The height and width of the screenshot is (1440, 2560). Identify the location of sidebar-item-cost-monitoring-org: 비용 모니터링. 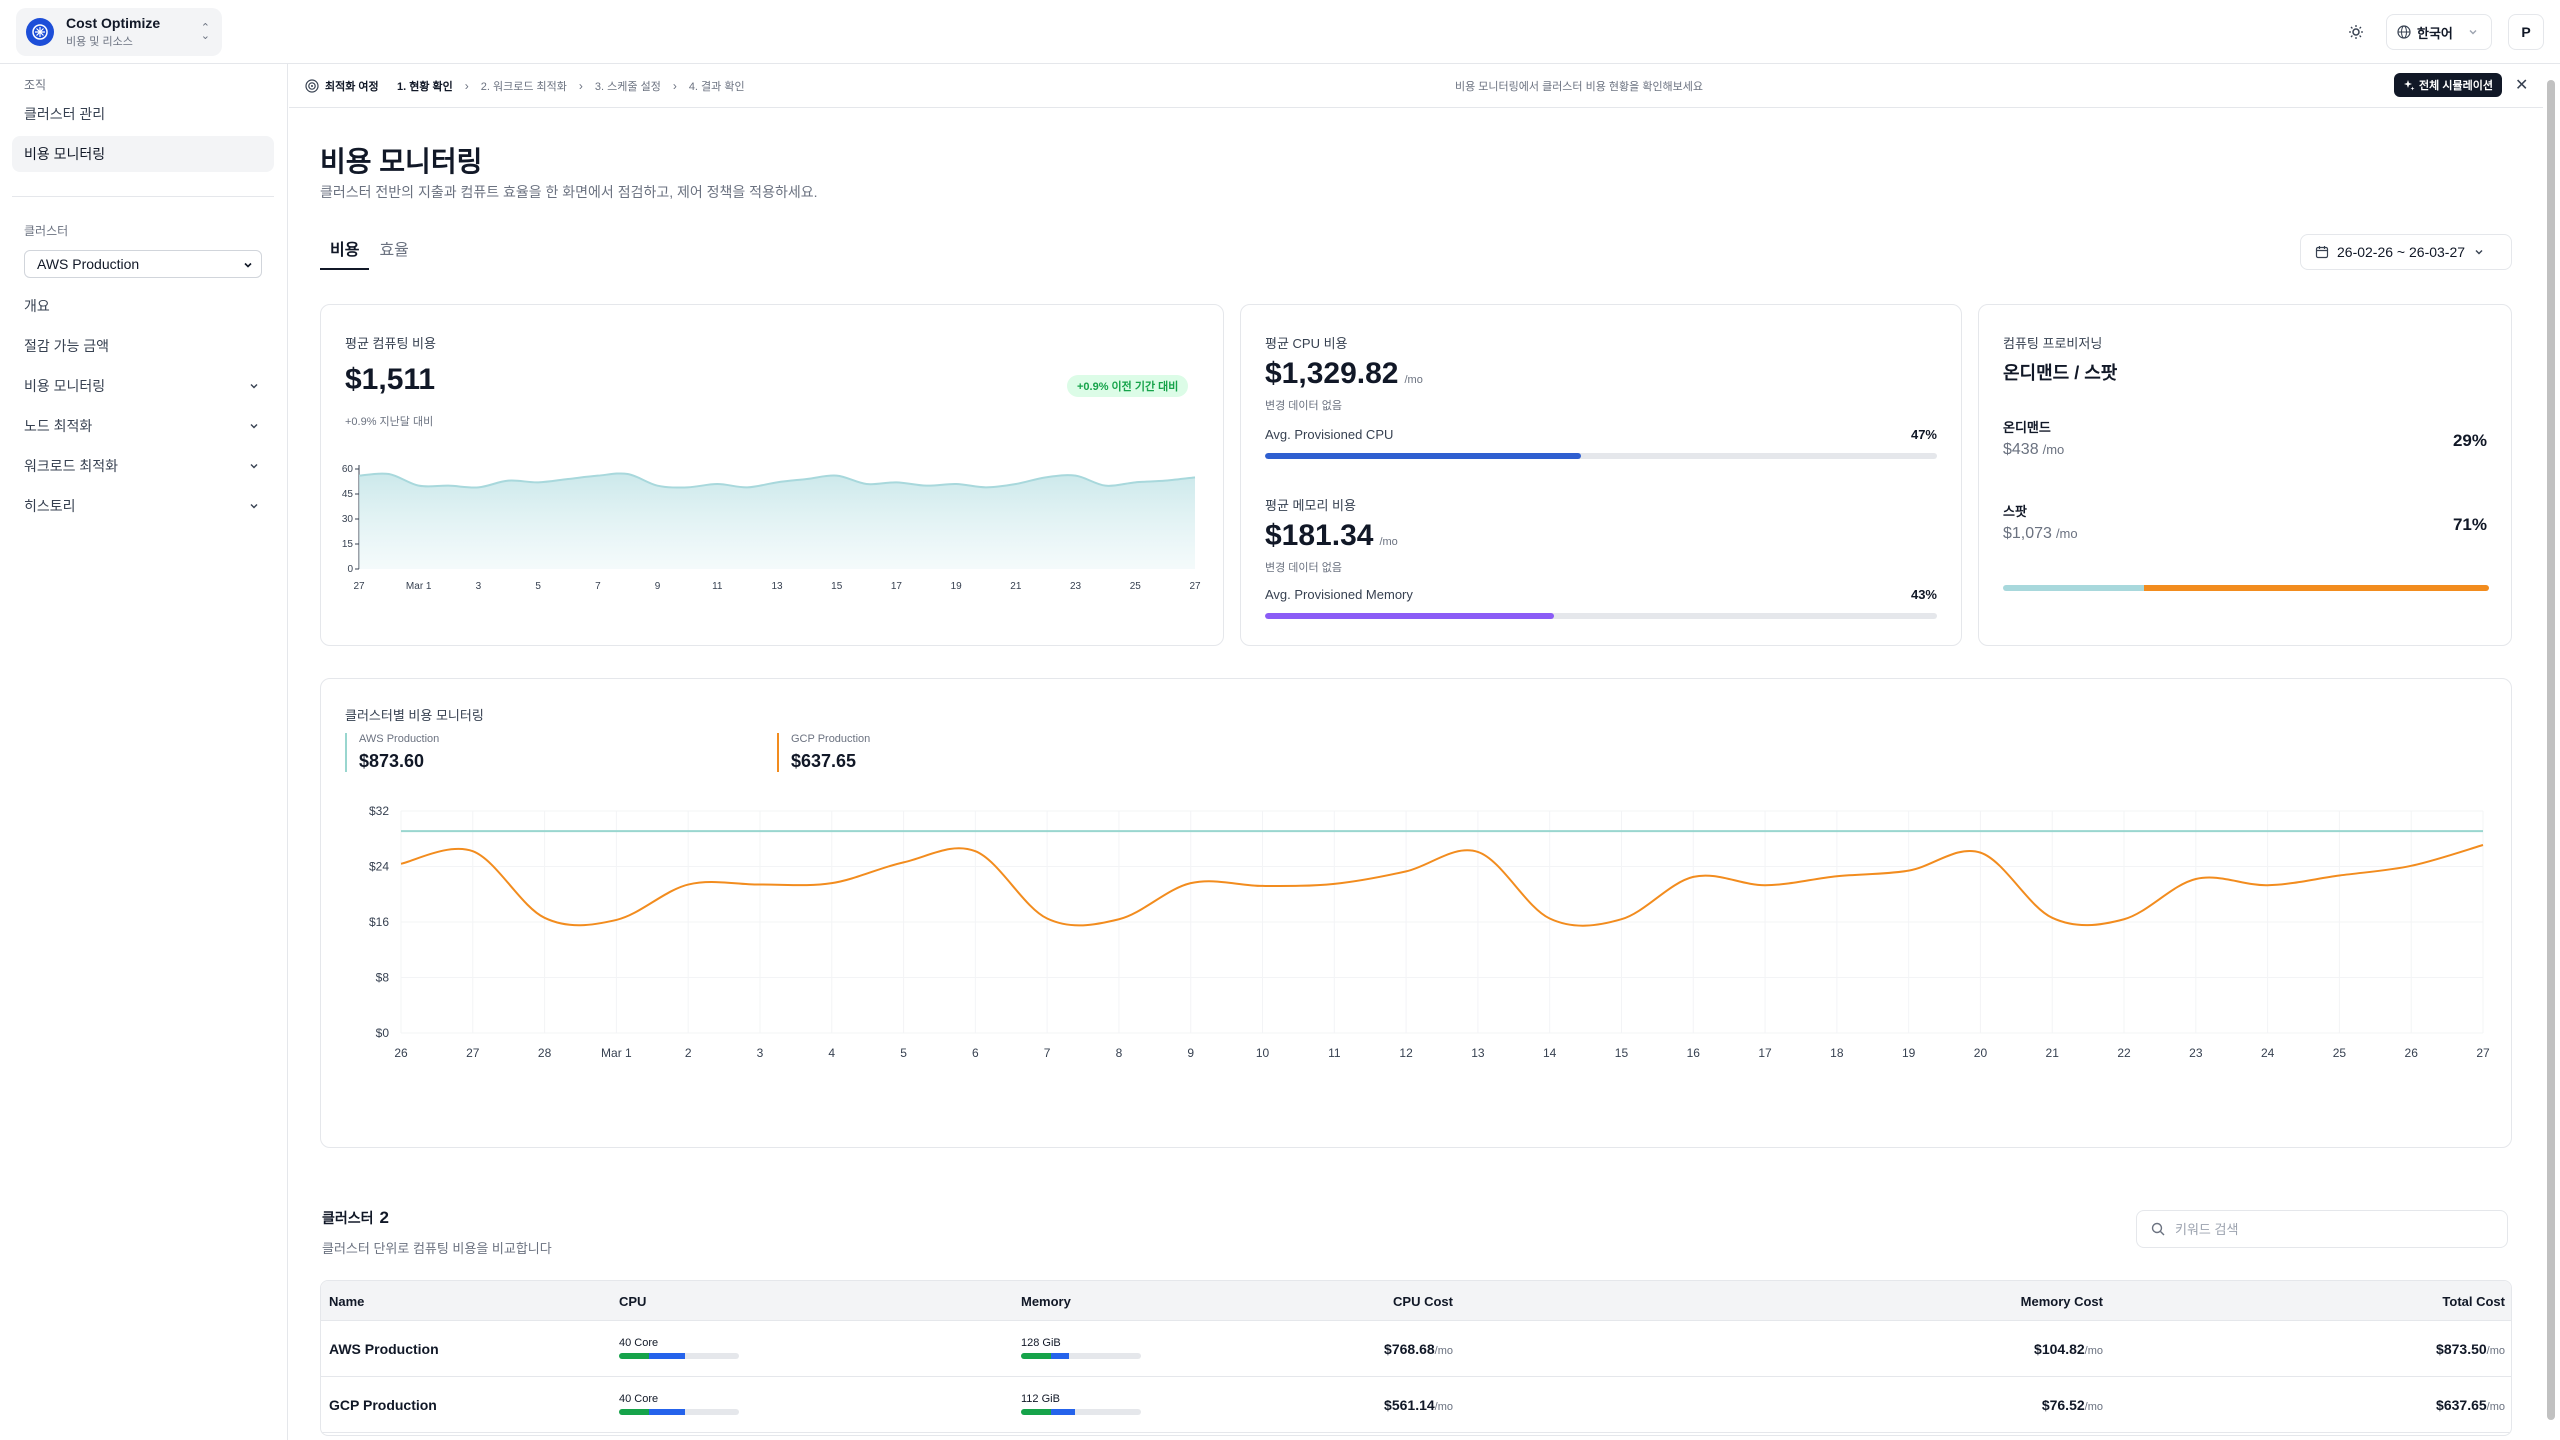
(143, 154).